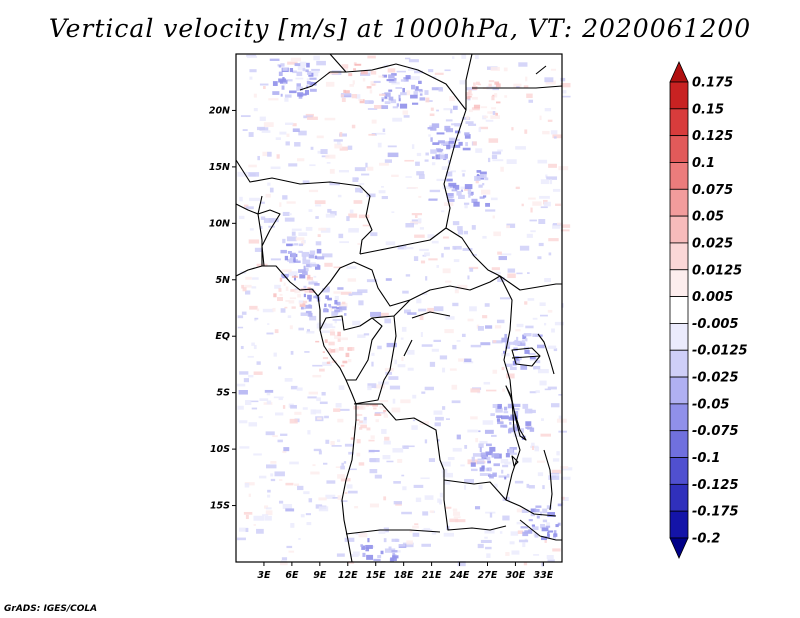  Describe the element at coordinates (348, 575) in the screenshot. I see `x-tick-label: 12E` at that location.